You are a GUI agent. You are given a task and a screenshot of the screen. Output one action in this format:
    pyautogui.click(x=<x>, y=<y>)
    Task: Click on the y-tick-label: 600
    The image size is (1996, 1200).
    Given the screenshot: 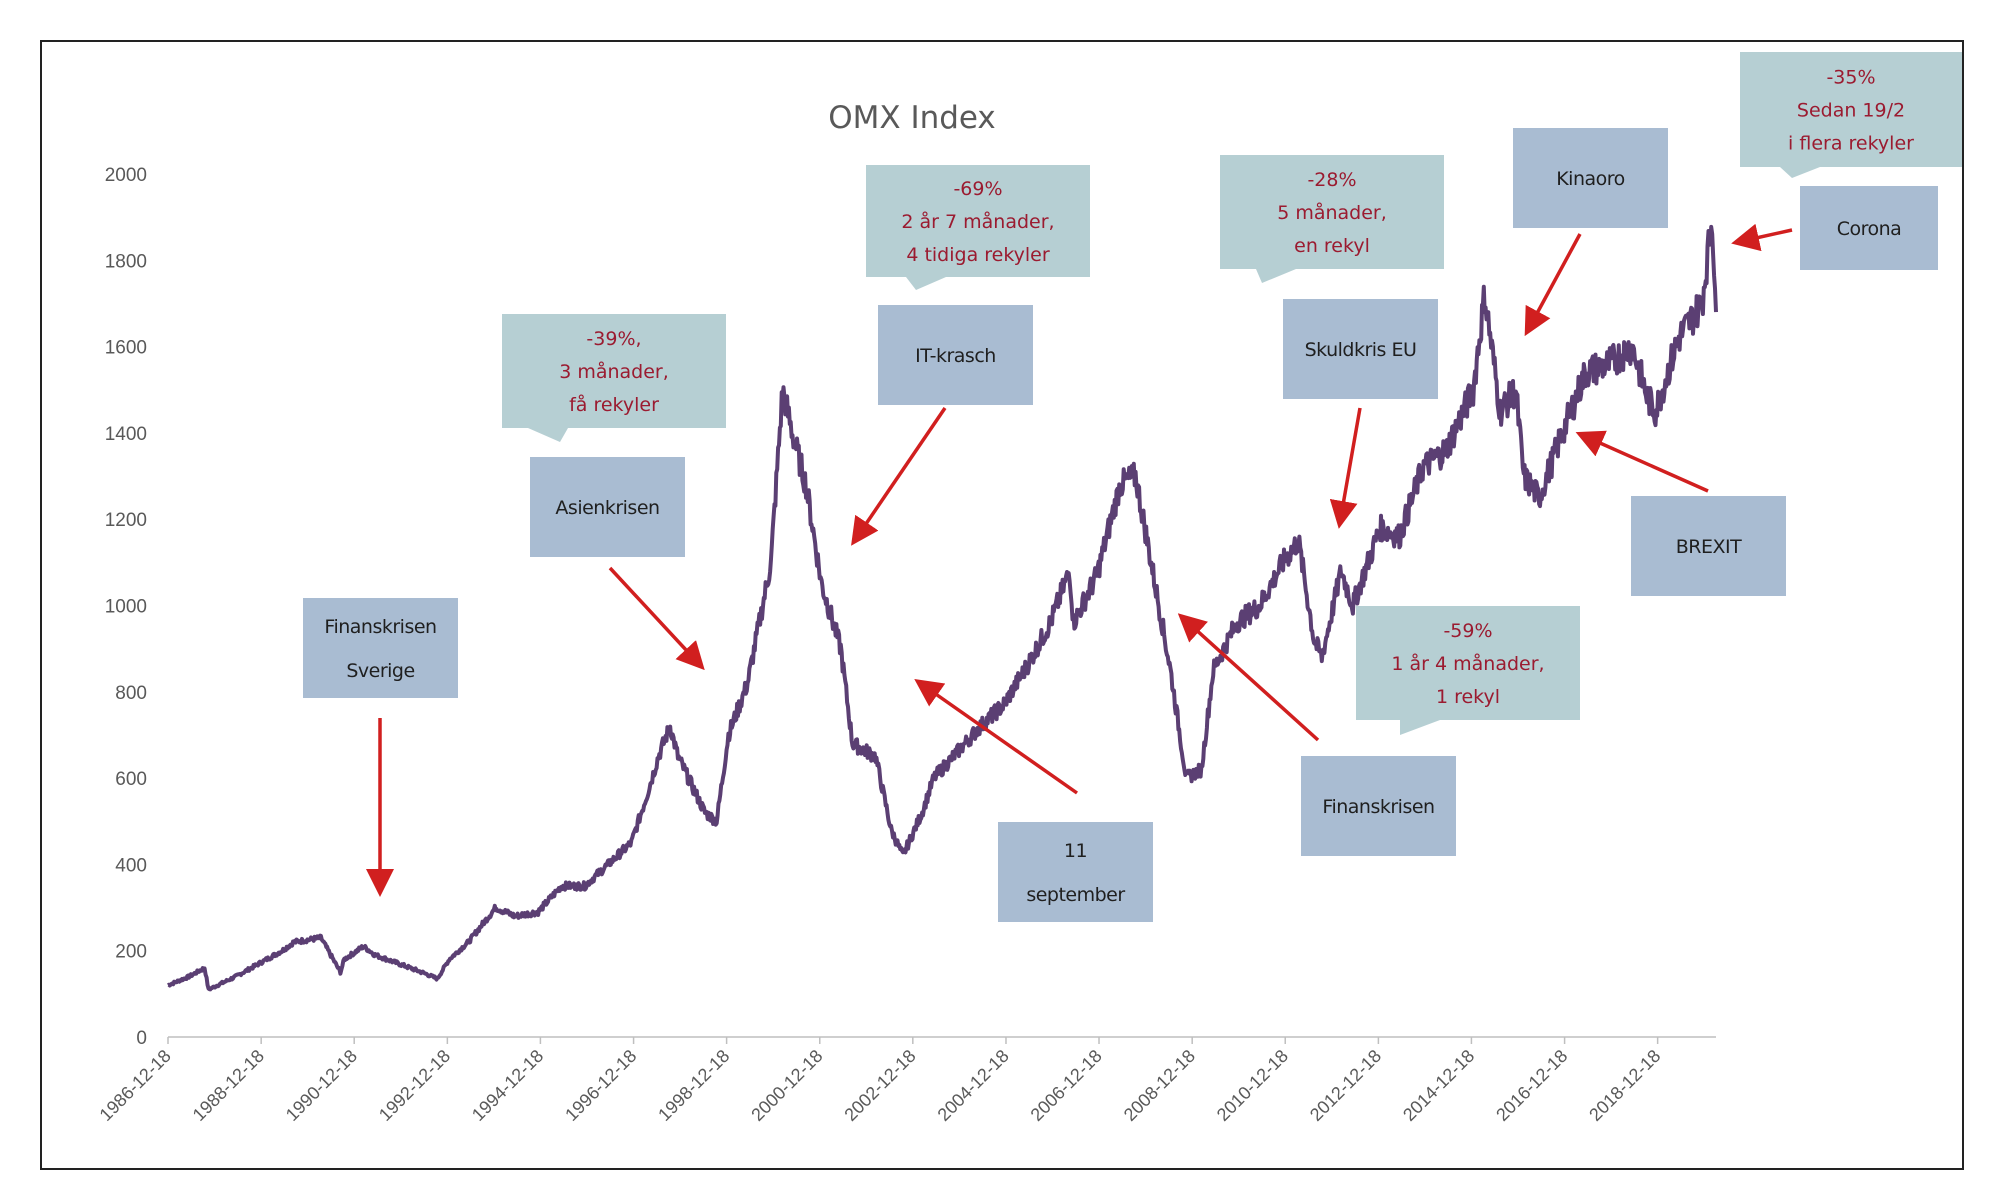 What is the action you would take?
    pyautogui.click(x=131, y=779)
    